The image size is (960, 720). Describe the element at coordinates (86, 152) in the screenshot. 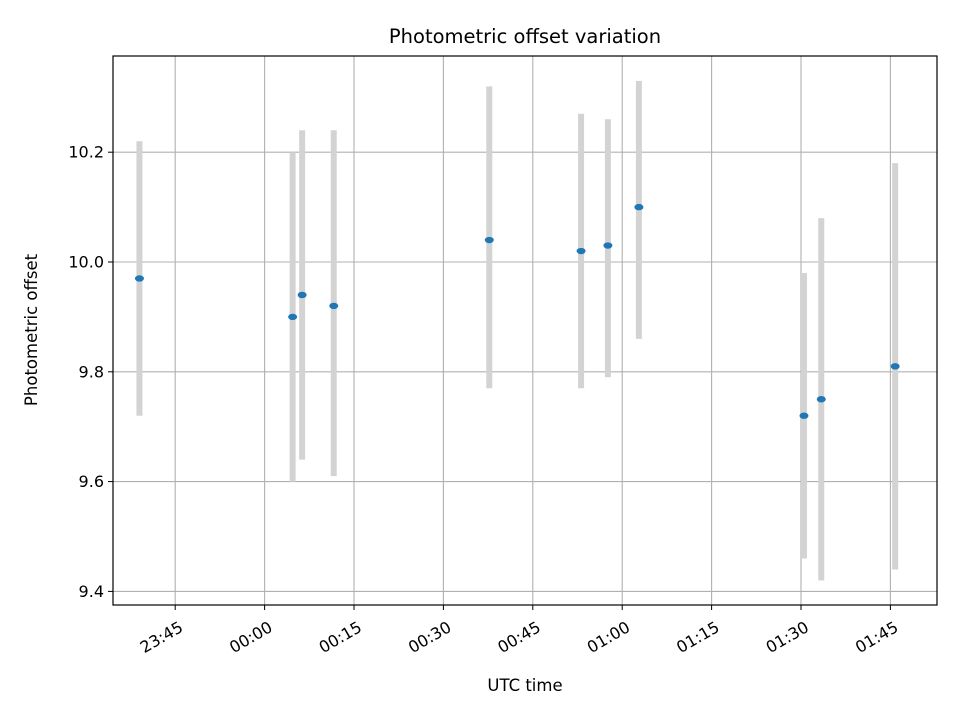

I see `y-tick-label: 10.2` at that location.